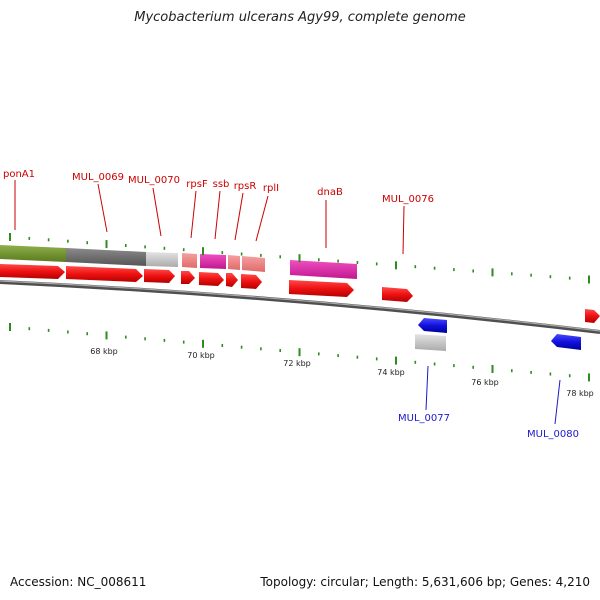 The height and width of the screenshot is (600, 600). Describe the element at coordinates (78, 582) in the screenshot. I see `accession-text: Accession: NC_008611` at that location.